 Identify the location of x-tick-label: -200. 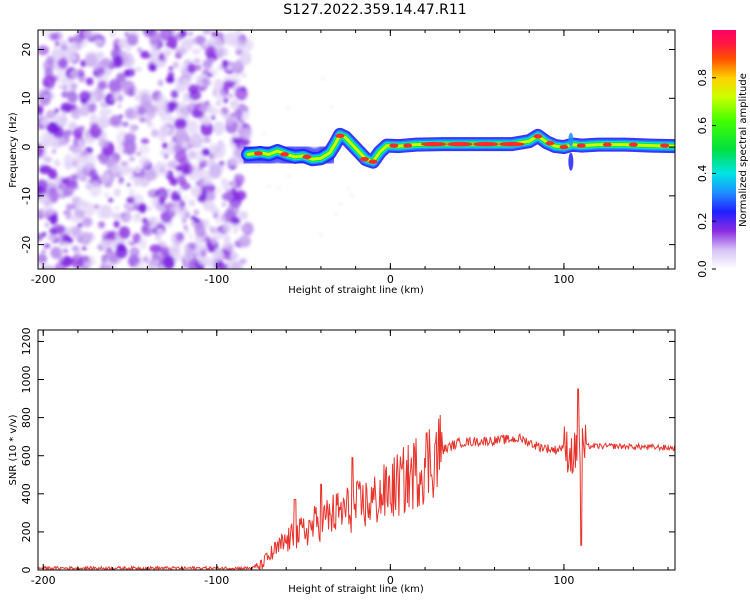
(43, 580).